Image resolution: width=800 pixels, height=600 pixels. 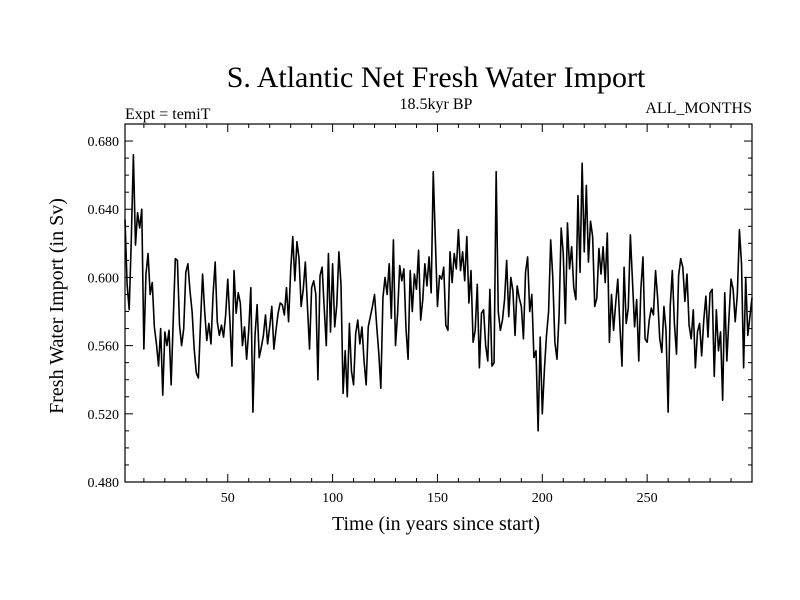 What do you see at coordinates (104, 142) in the screenshot?
I see `y-tick-label: 0.680` at bounding box center [104, 142].